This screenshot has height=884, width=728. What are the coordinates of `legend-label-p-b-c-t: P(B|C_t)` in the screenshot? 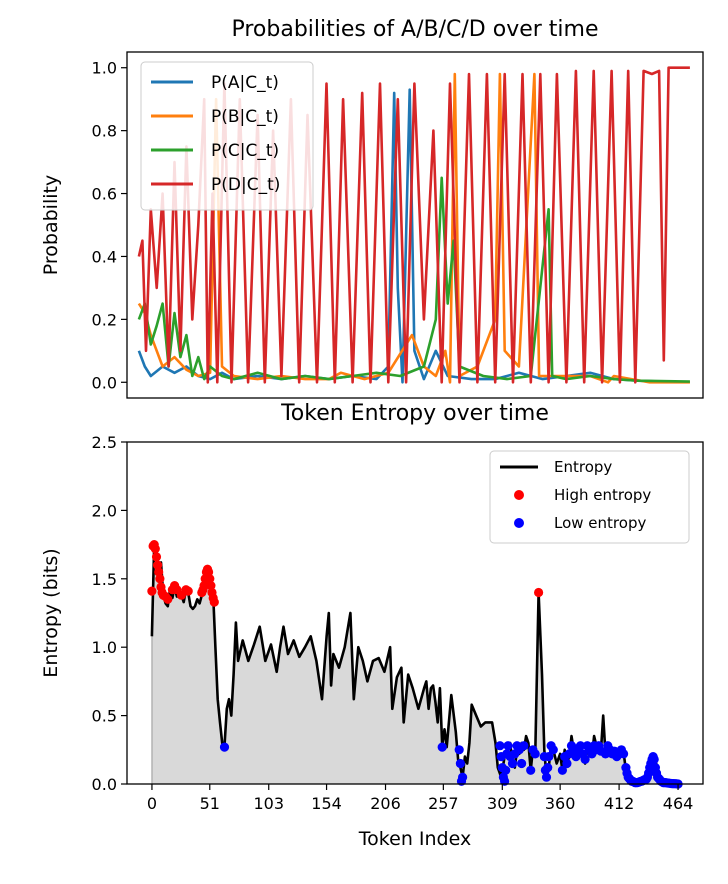 It's located at (245, 117).